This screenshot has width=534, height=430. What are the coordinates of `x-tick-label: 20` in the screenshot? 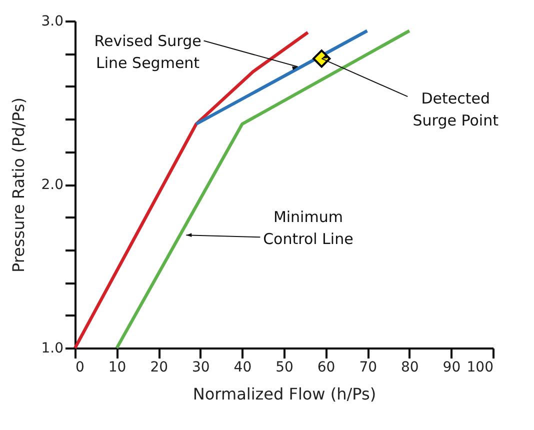 It's located at (159, 368).